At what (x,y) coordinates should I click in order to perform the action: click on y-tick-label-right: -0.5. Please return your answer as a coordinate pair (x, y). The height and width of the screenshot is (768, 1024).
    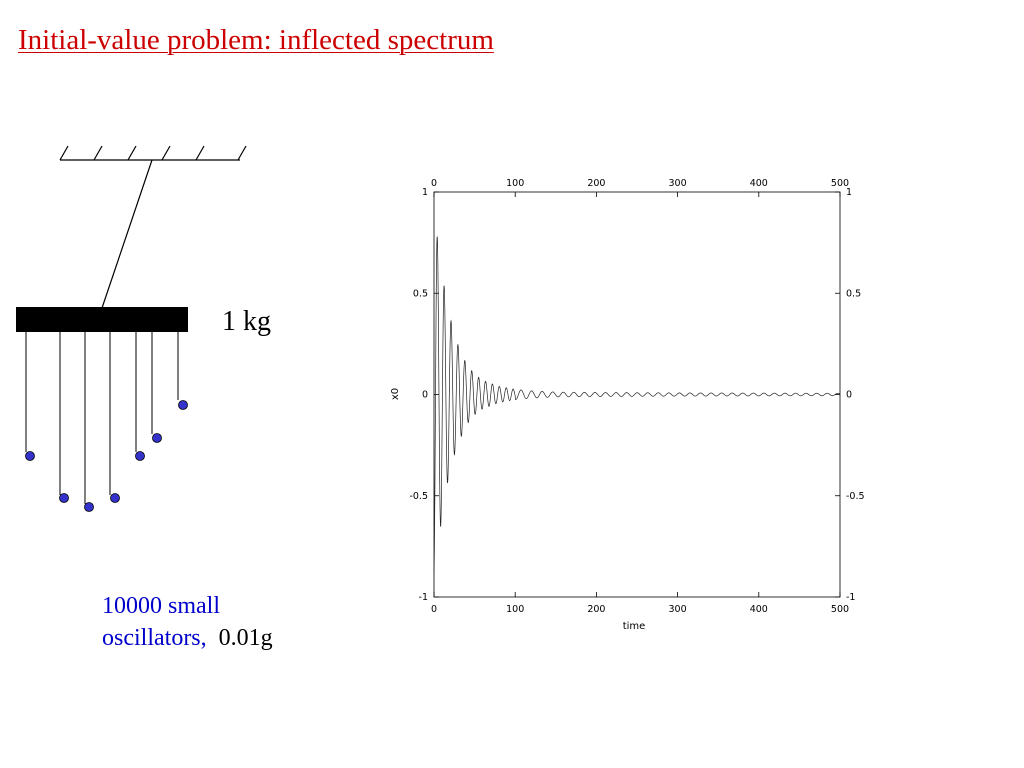
    Looking at the image, I should click on (855, 496).